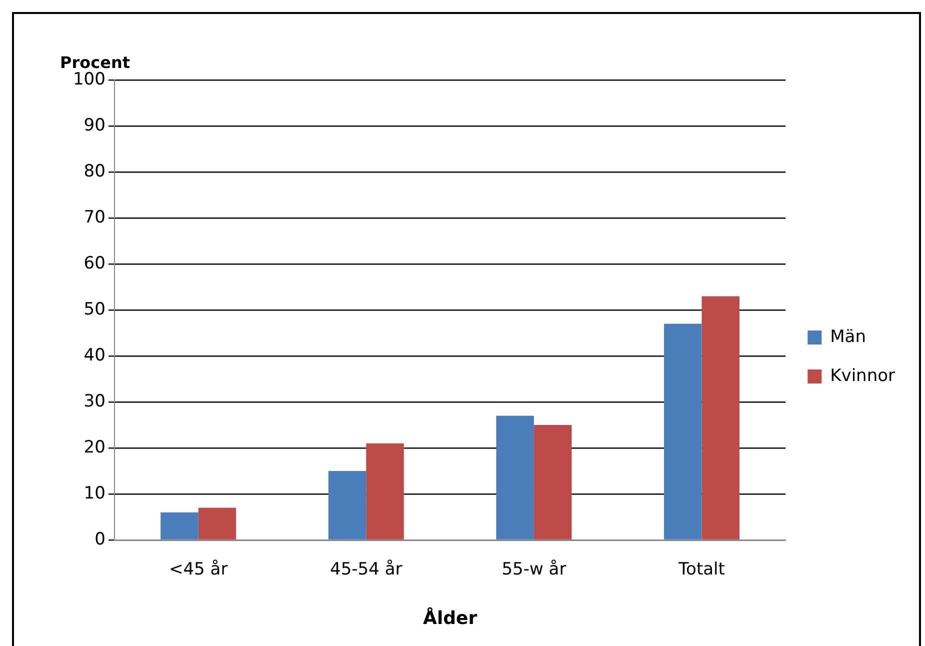 This screenshot has height=646, width=925. Describe the element at coordinates (366, 570) in the screenshot. I see `x-tick-label: 45-54 år` at that location.